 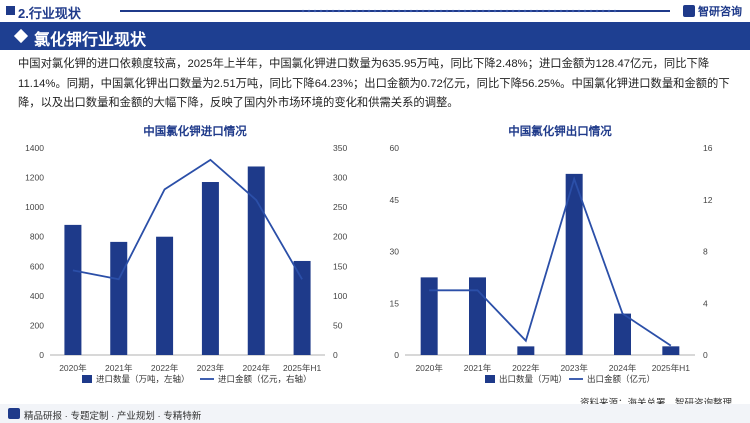 I want to click on brand-logo-icon, so click(x=689, y=11).